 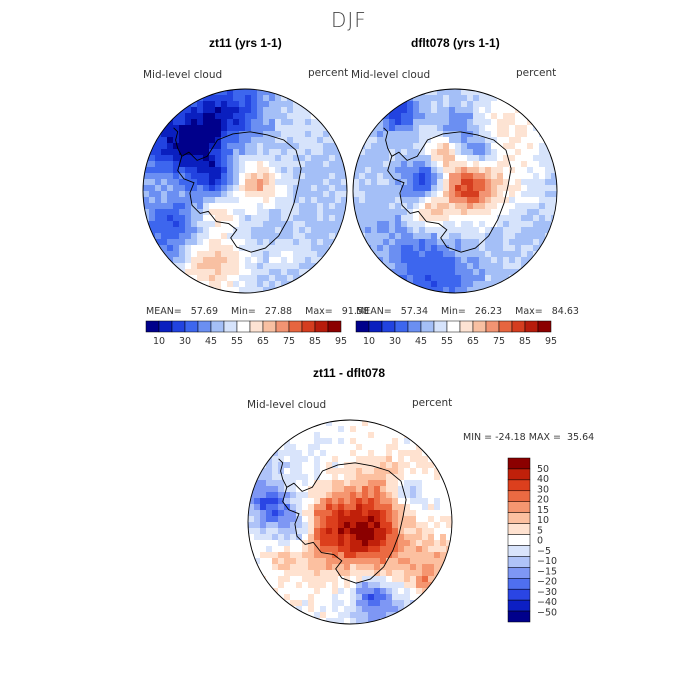 I want to click on globe-outline, so click(x=350, y=522).